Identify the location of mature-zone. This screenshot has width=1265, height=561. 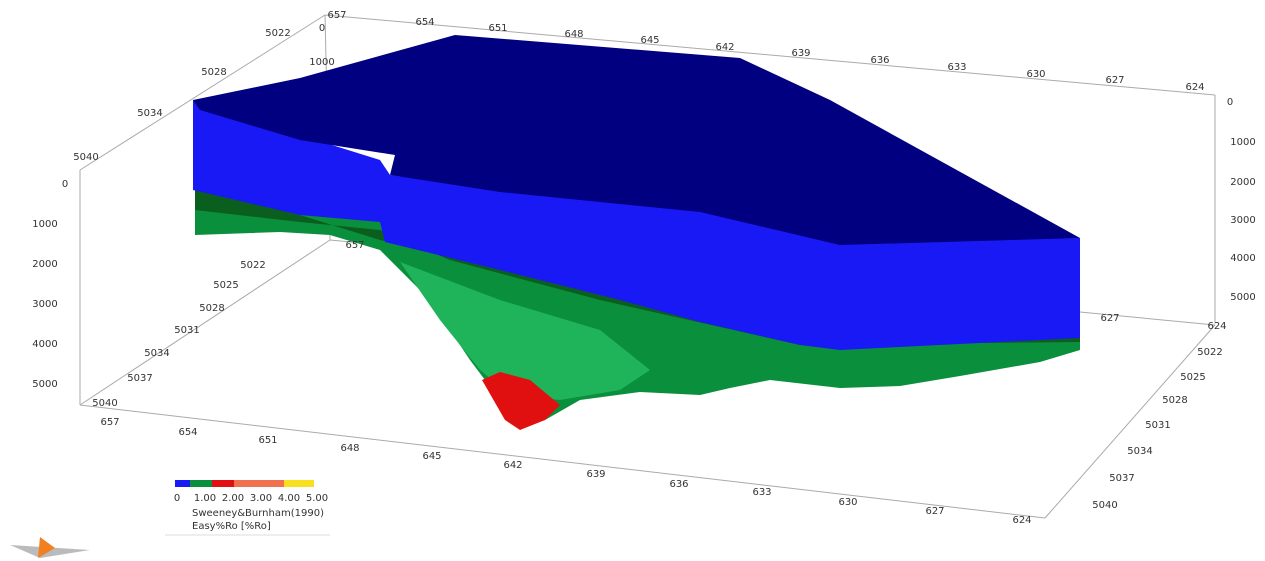
(521, 401).